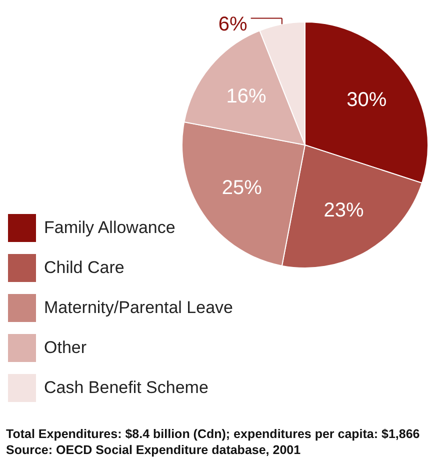 The image size is (448, 466). I want to click on source-note: Source: OECD Social Expenditure database, 2001, so click(153, 450).